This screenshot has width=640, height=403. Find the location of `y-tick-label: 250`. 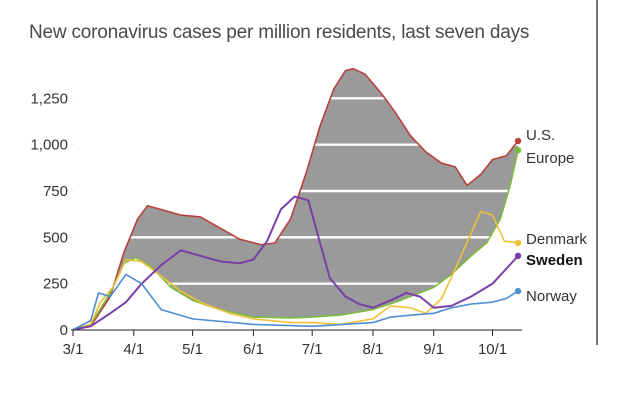

y-tick-label: 250 is located at coordinates (55, 284).